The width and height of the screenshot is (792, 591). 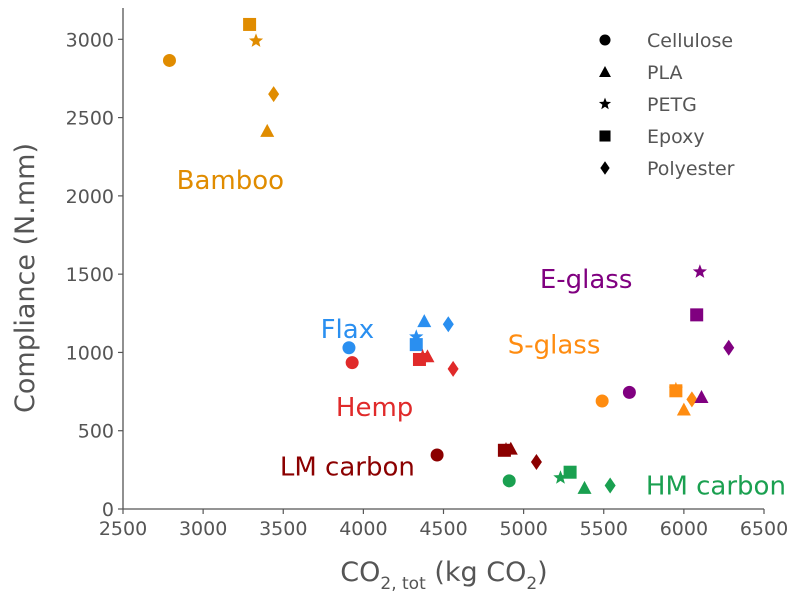 I want to click on point-bamboo-star, so click(x=256, y=40).